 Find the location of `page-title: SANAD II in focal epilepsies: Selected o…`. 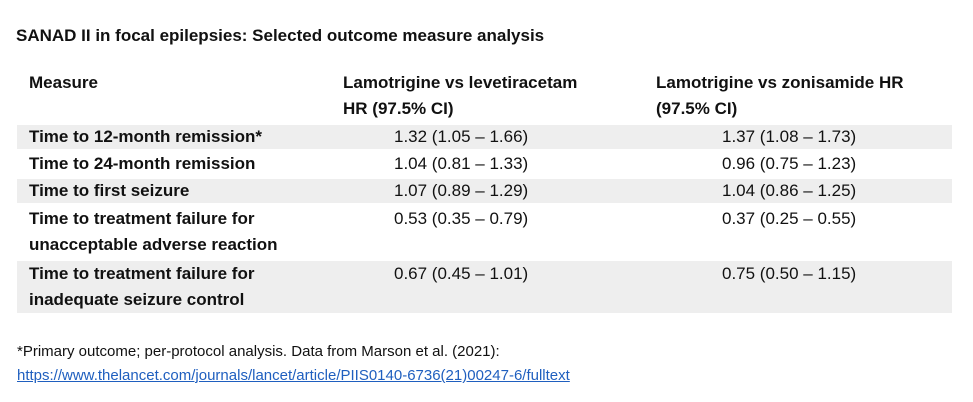

page-title: SANAD II in focal epilepsies: Selected o… is located at coordinates (280, 35).